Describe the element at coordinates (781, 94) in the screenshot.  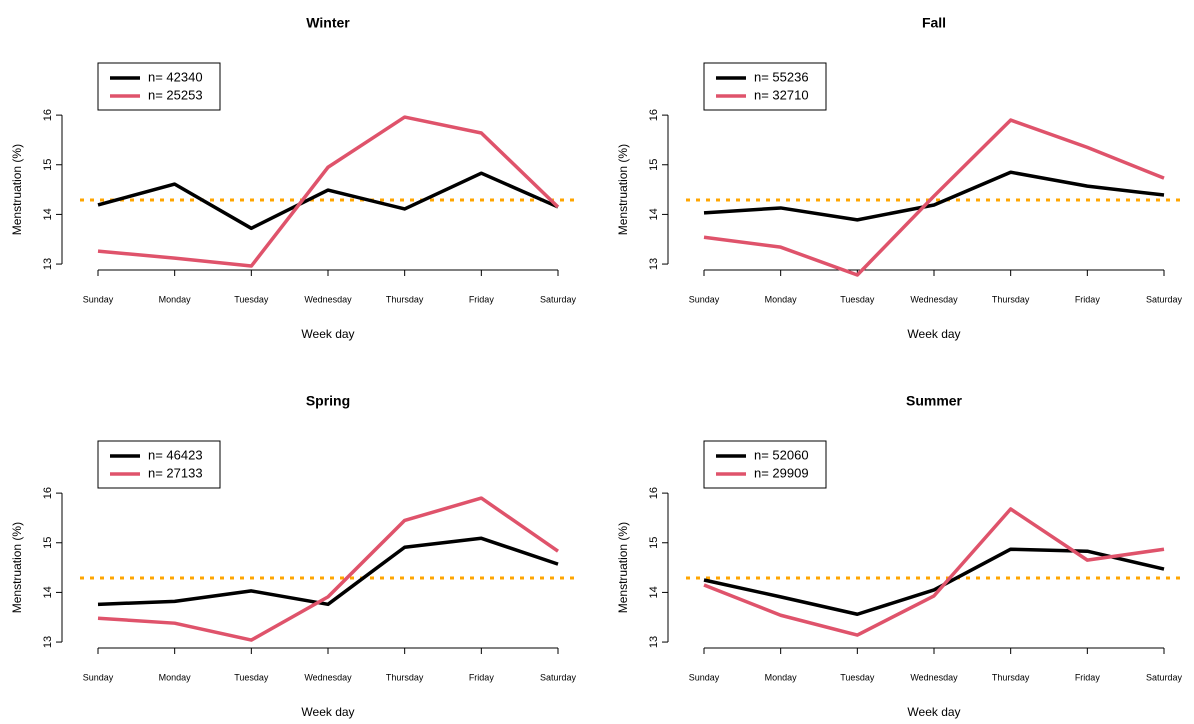
I see `legend-label: n= 32710` at that location.